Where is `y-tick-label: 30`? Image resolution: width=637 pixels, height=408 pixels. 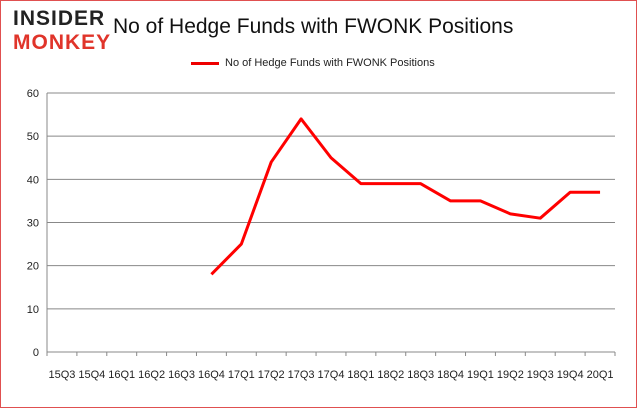 y-tick-label: 30 is located at coordinates (33, 224).